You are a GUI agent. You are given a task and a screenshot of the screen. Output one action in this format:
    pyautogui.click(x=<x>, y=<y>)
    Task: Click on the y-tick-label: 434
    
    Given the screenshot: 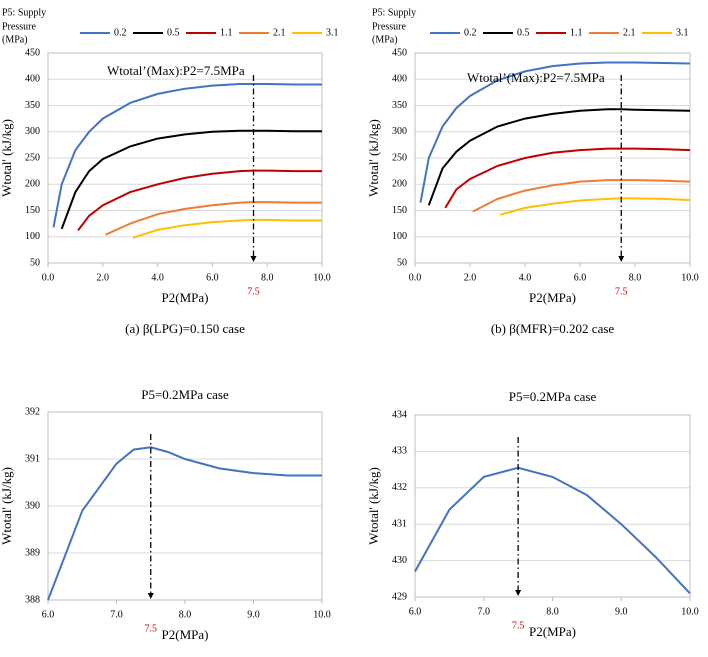 What is the action you would take?
    pyautogui.click(x=399, y=414)
    